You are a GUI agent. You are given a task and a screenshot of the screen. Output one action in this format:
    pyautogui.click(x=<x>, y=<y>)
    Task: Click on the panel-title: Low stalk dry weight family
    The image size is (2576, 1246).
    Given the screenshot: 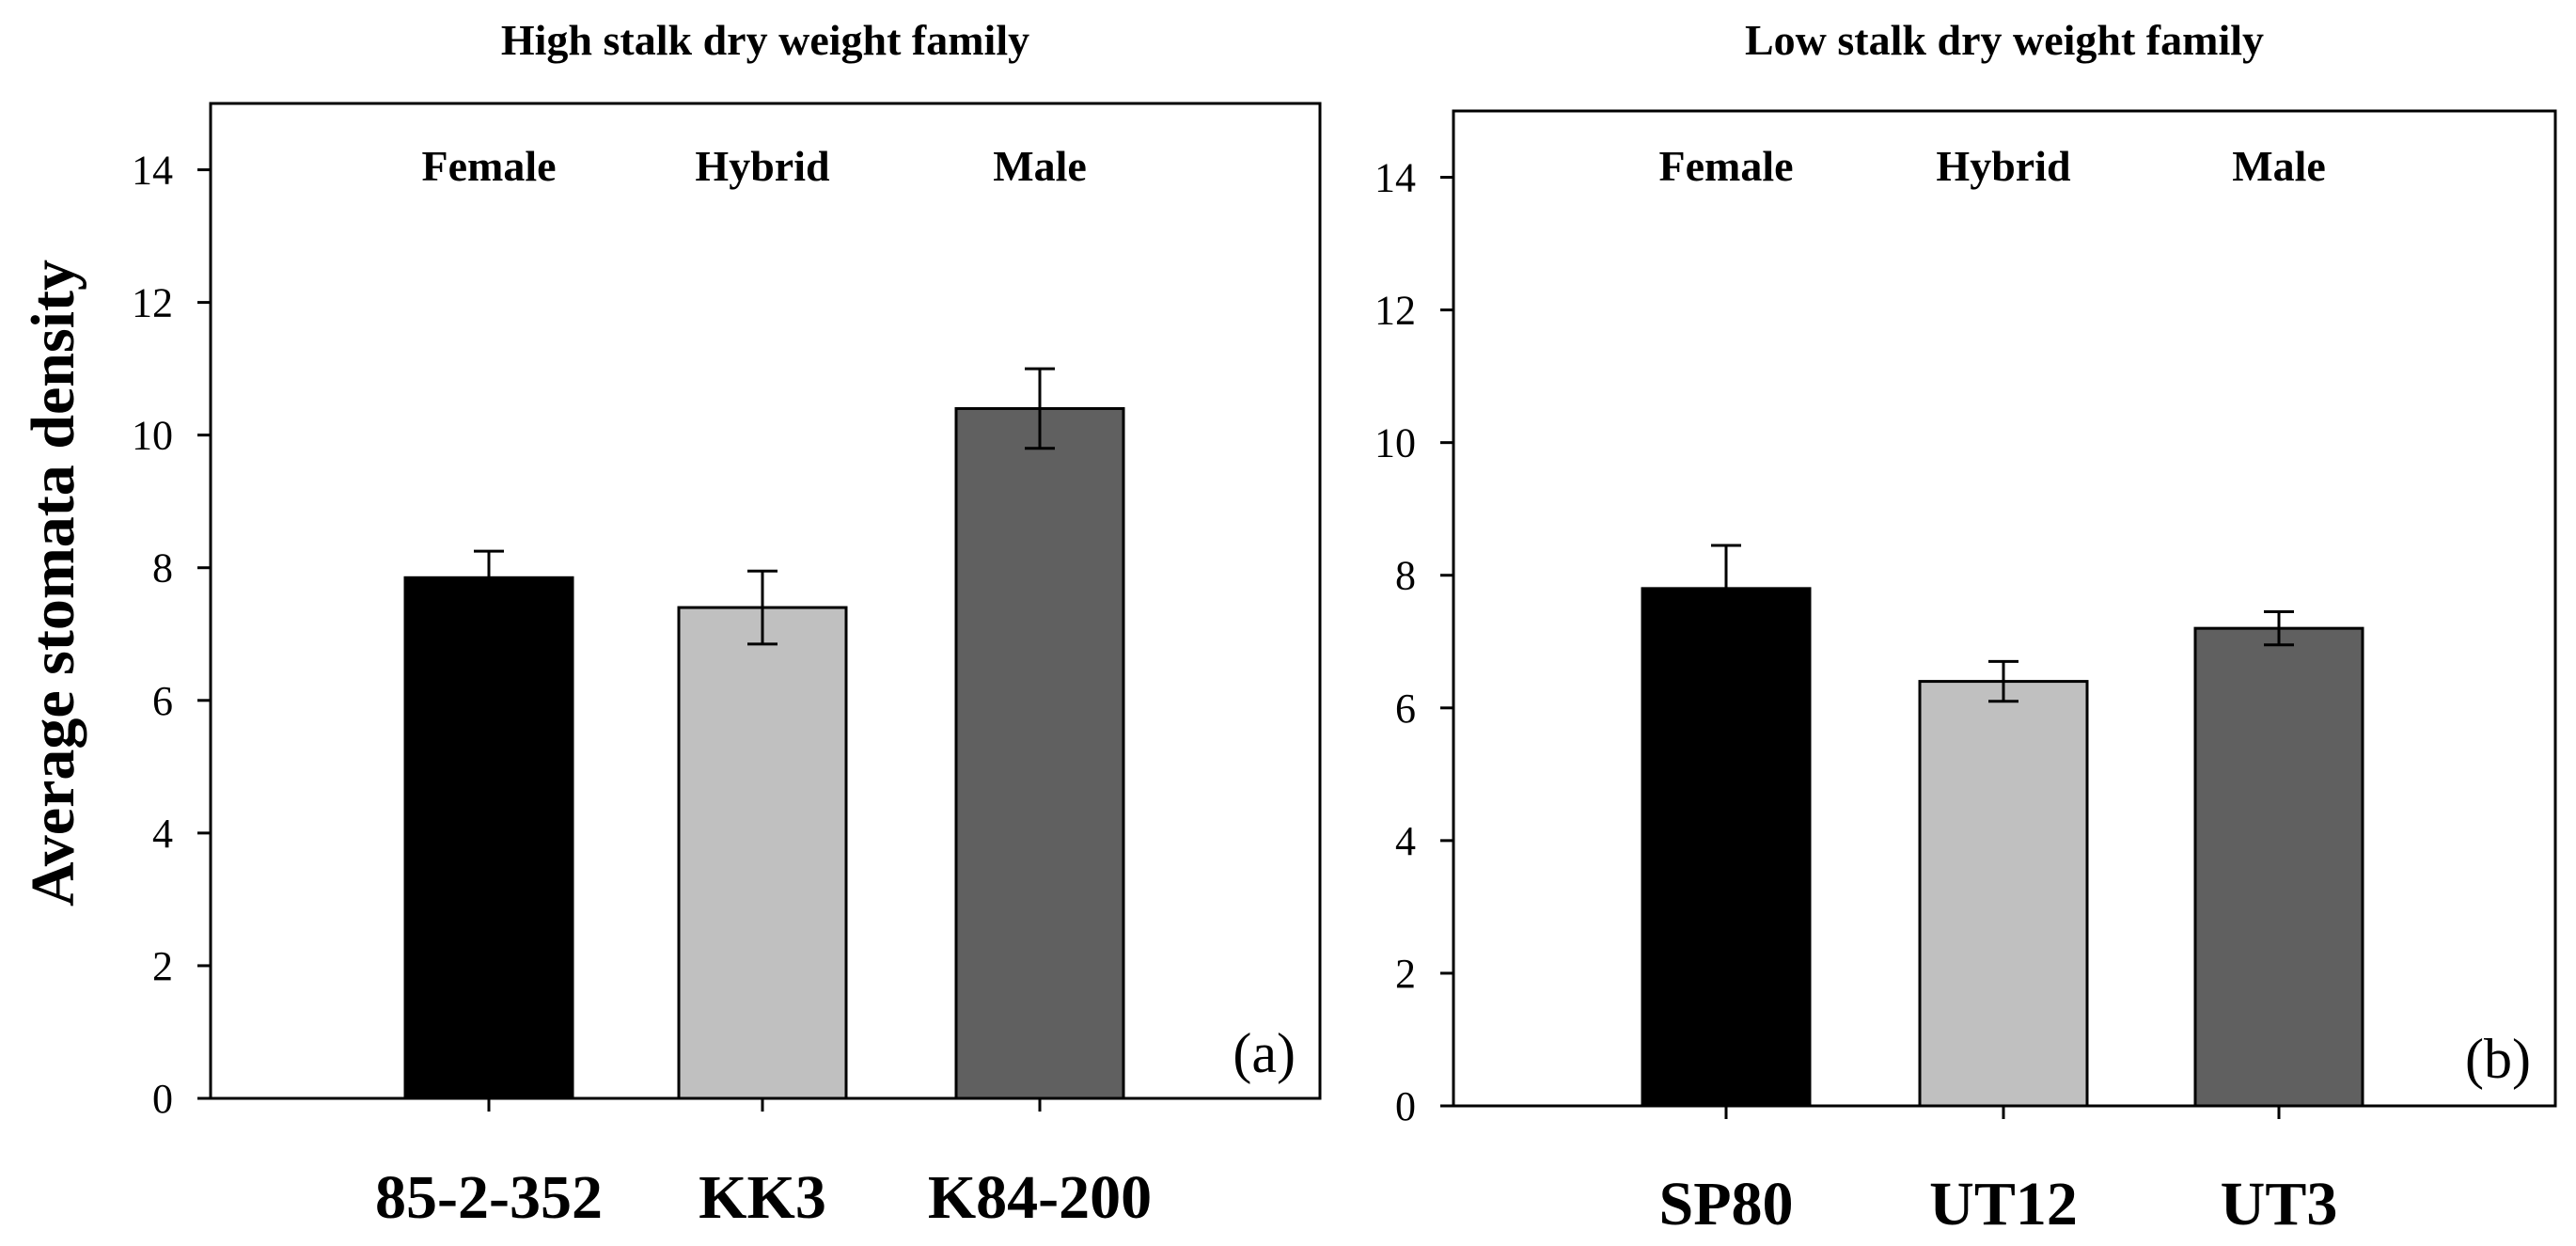 What is the action you would take?
    pyautogui.click(x=2005, y=40)
    